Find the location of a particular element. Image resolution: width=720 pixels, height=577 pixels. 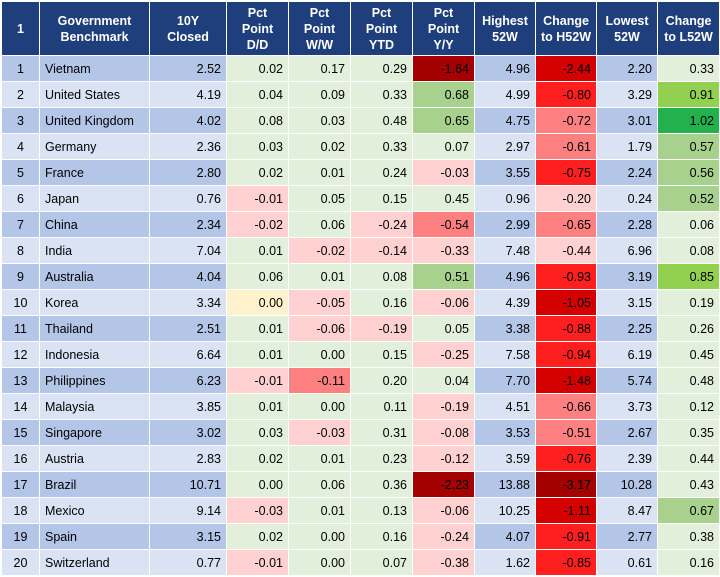

row-index: 13 is located at coordinates (20, 380).